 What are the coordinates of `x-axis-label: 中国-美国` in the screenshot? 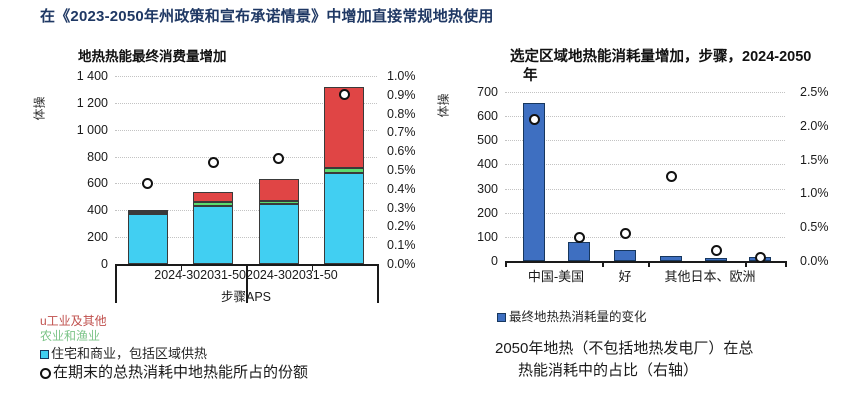 It's located at (556, 276).